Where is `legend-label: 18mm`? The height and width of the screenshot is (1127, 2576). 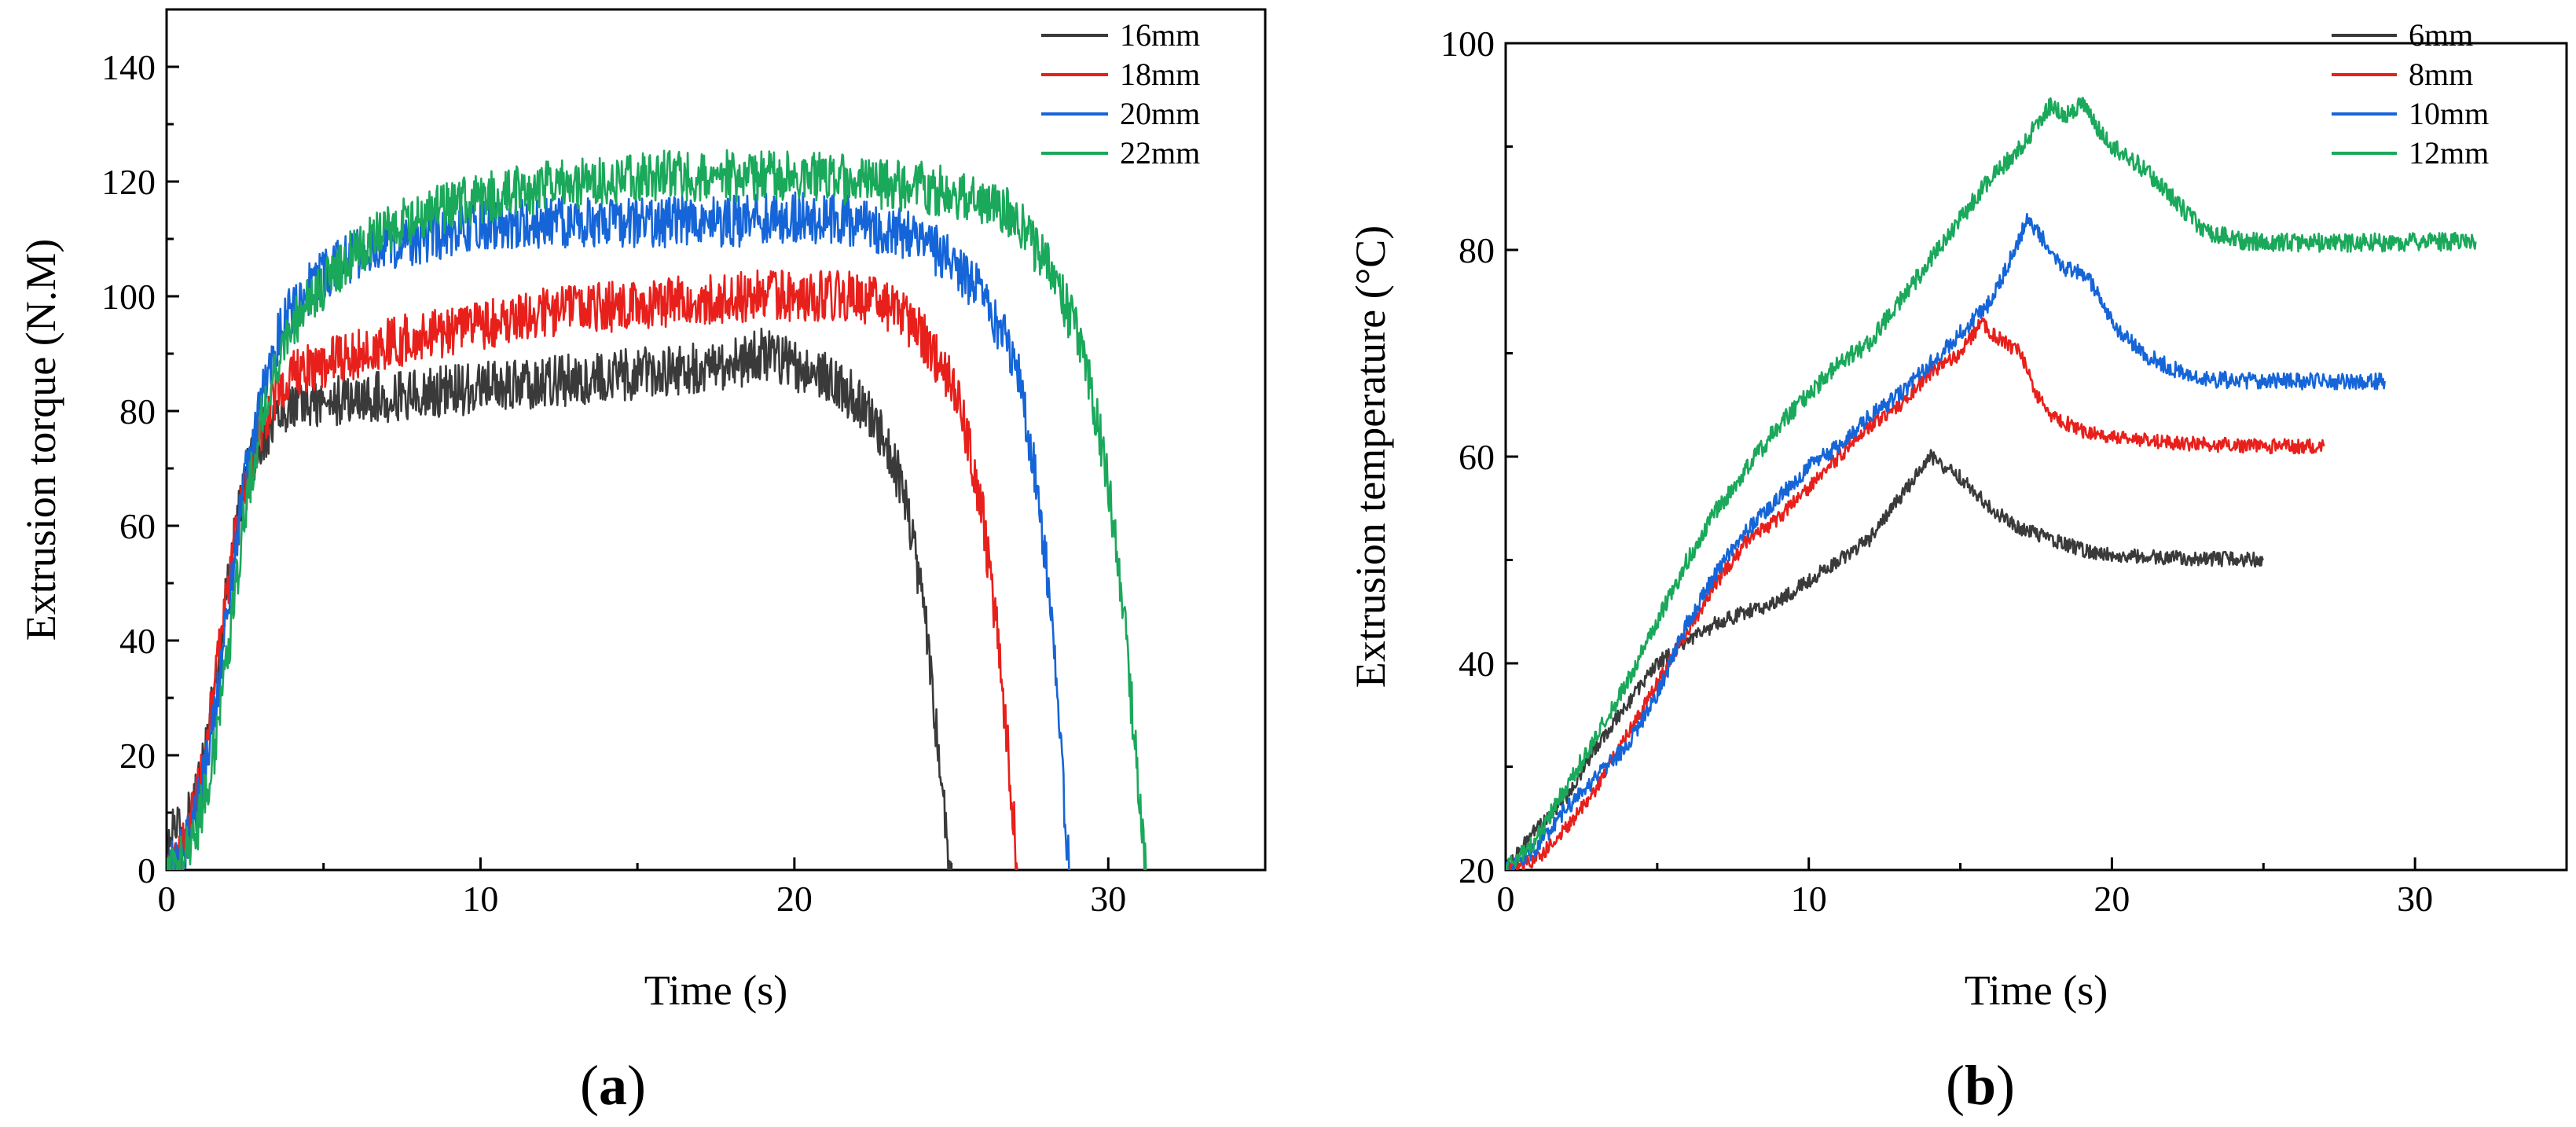
legend-label: 18mm is located at coordinates (1160, 74).